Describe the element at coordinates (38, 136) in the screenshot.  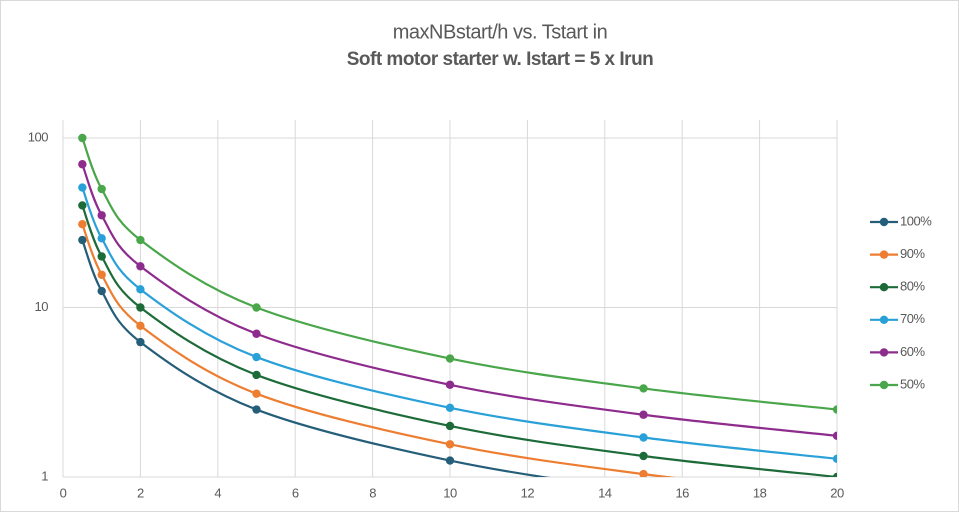
I see `y-tick-label: 100` at that location.